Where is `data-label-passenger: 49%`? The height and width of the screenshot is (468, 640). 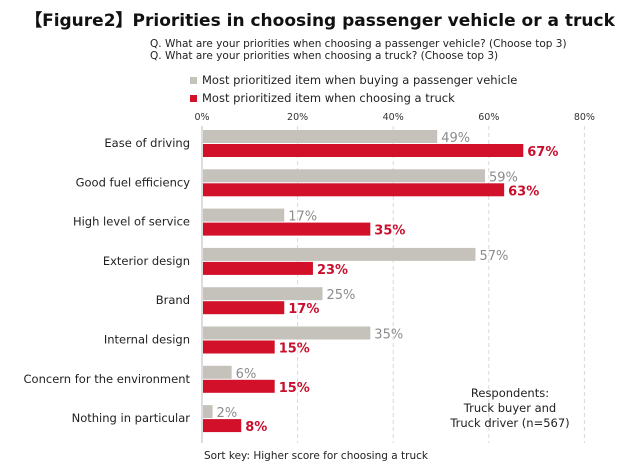
data-label-passenger: 49% is located at coordinates (455, 138).